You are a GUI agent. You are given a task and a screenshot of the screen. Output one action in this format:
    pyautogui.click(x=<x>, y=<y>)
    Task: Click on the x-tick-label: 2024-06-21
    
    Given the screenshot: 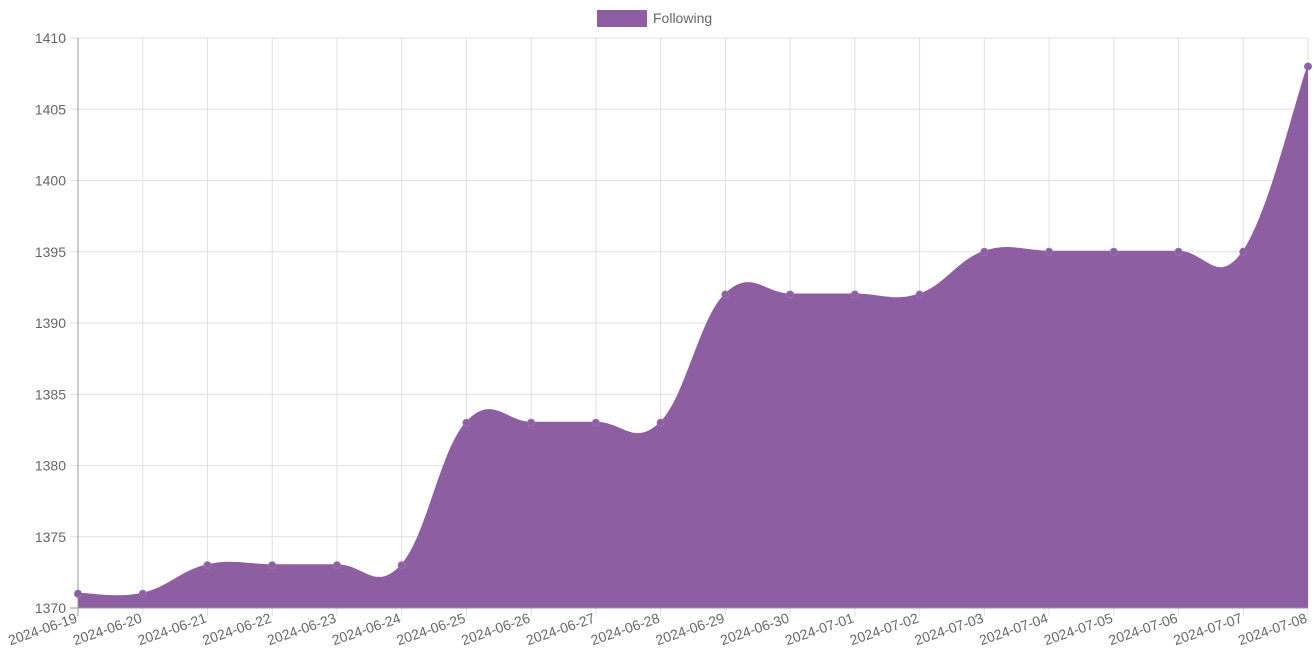 What is the action you would take?
    pyautogui.click(x=172, y=629)
    